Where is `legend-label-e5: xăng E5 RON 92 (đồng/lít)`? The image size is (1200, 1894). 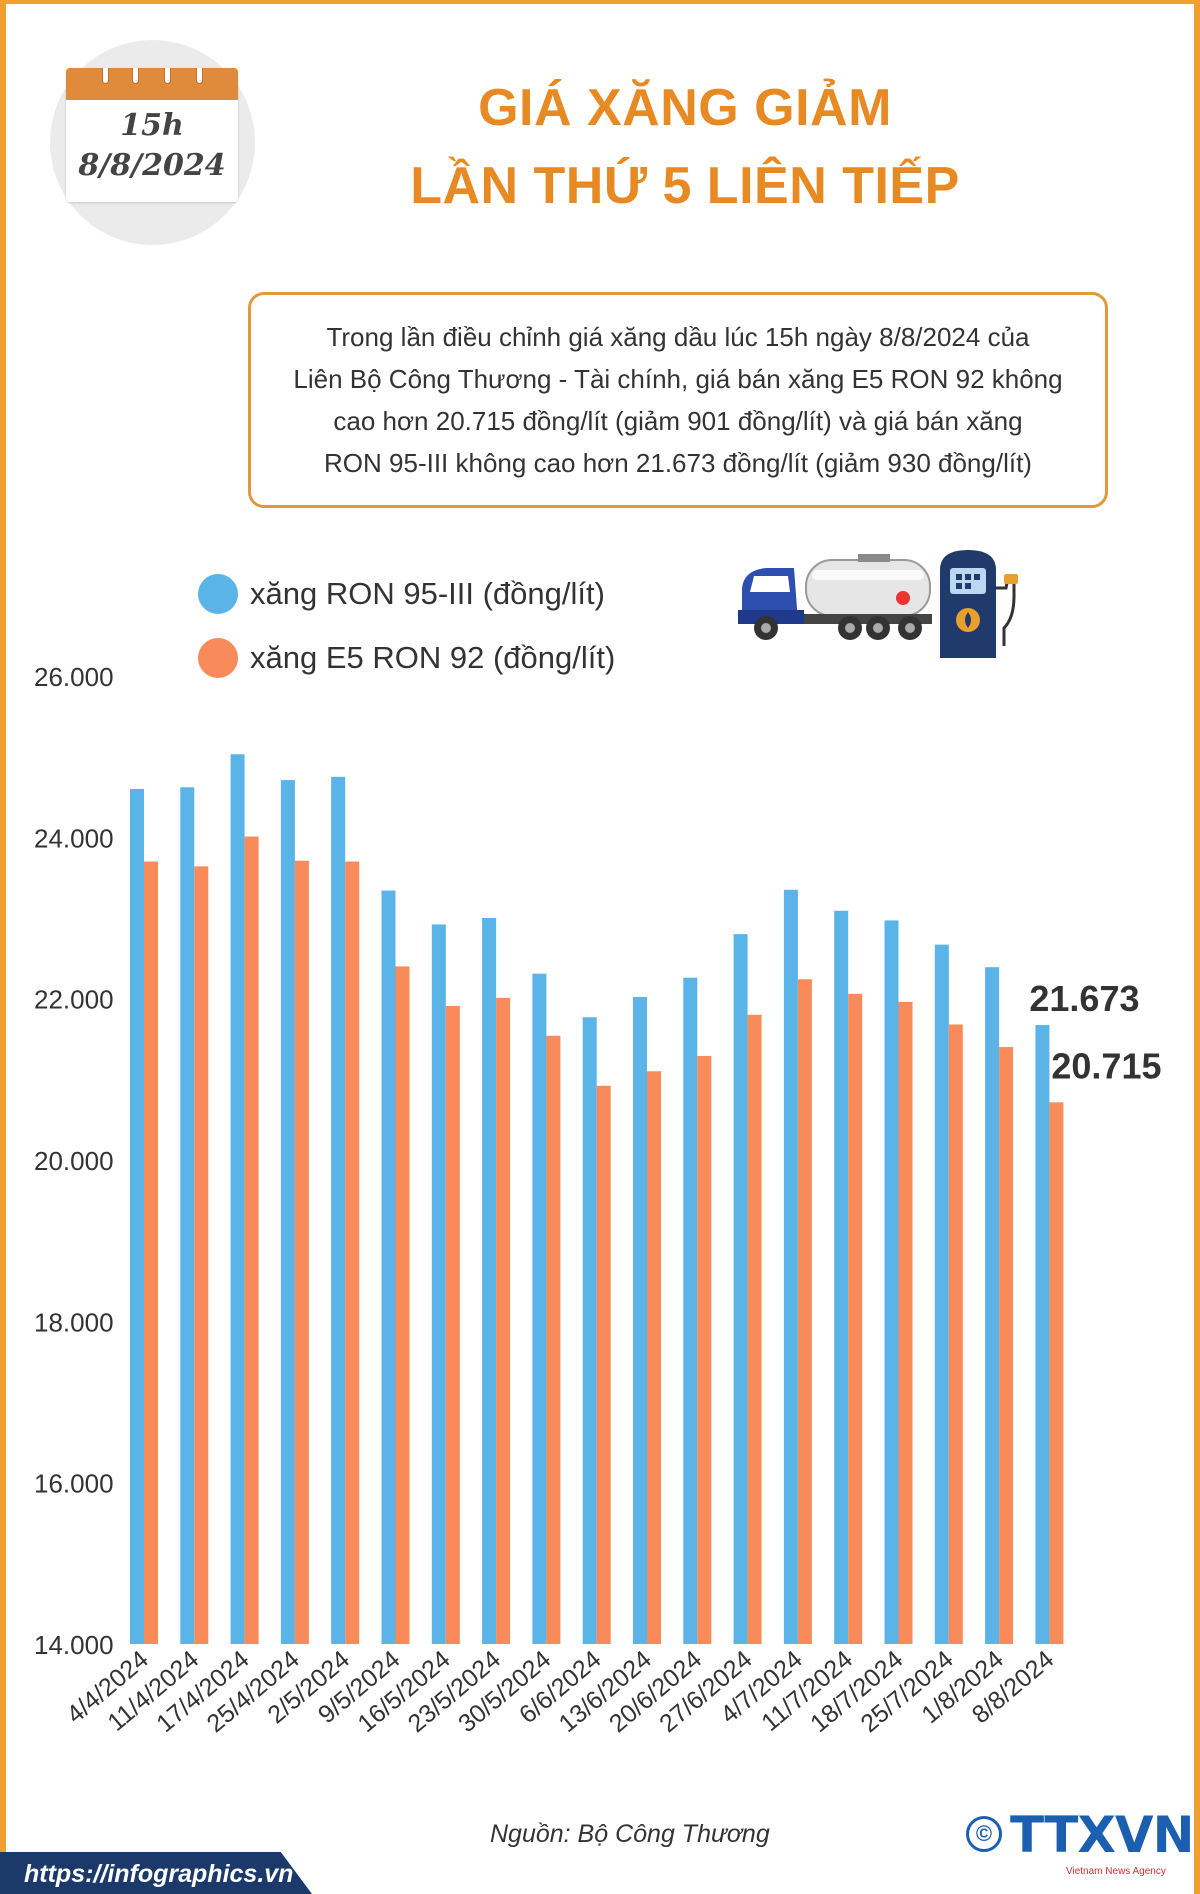 legend-label-e5: xăng E5 RON 92 (đồng/lít) is located at coordinates (433, 657).